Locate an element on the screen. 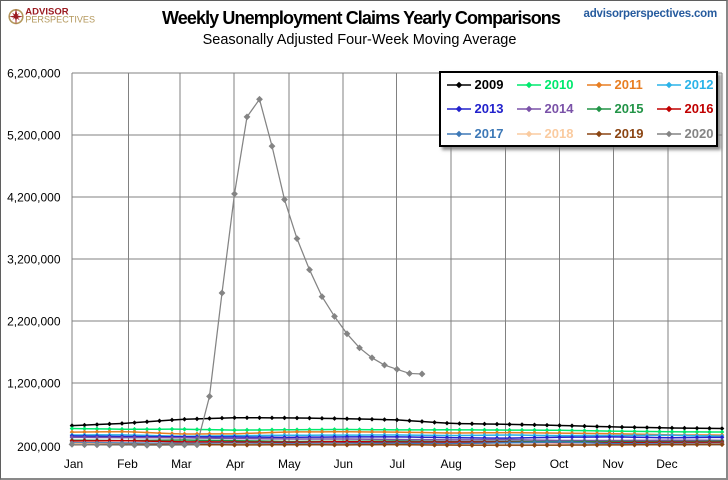 This screenshot has height=480, width=728. svg-text: Nov is located at coordinates (612, 464).